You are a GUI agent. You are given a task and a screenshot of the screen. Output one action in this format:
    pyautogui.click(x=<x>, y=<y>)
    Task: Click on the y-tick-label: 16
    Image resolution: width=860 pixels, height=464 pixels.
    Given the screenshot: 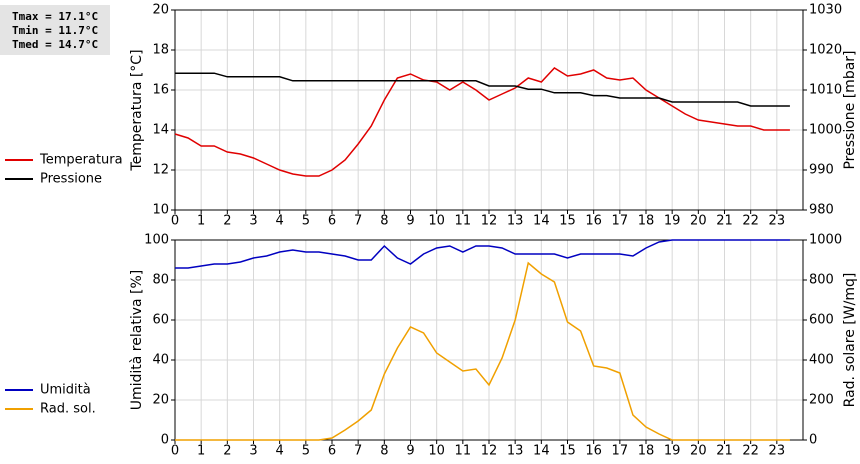 What is the action you would take?
    pyautogui.click(x=160, y=90)
    